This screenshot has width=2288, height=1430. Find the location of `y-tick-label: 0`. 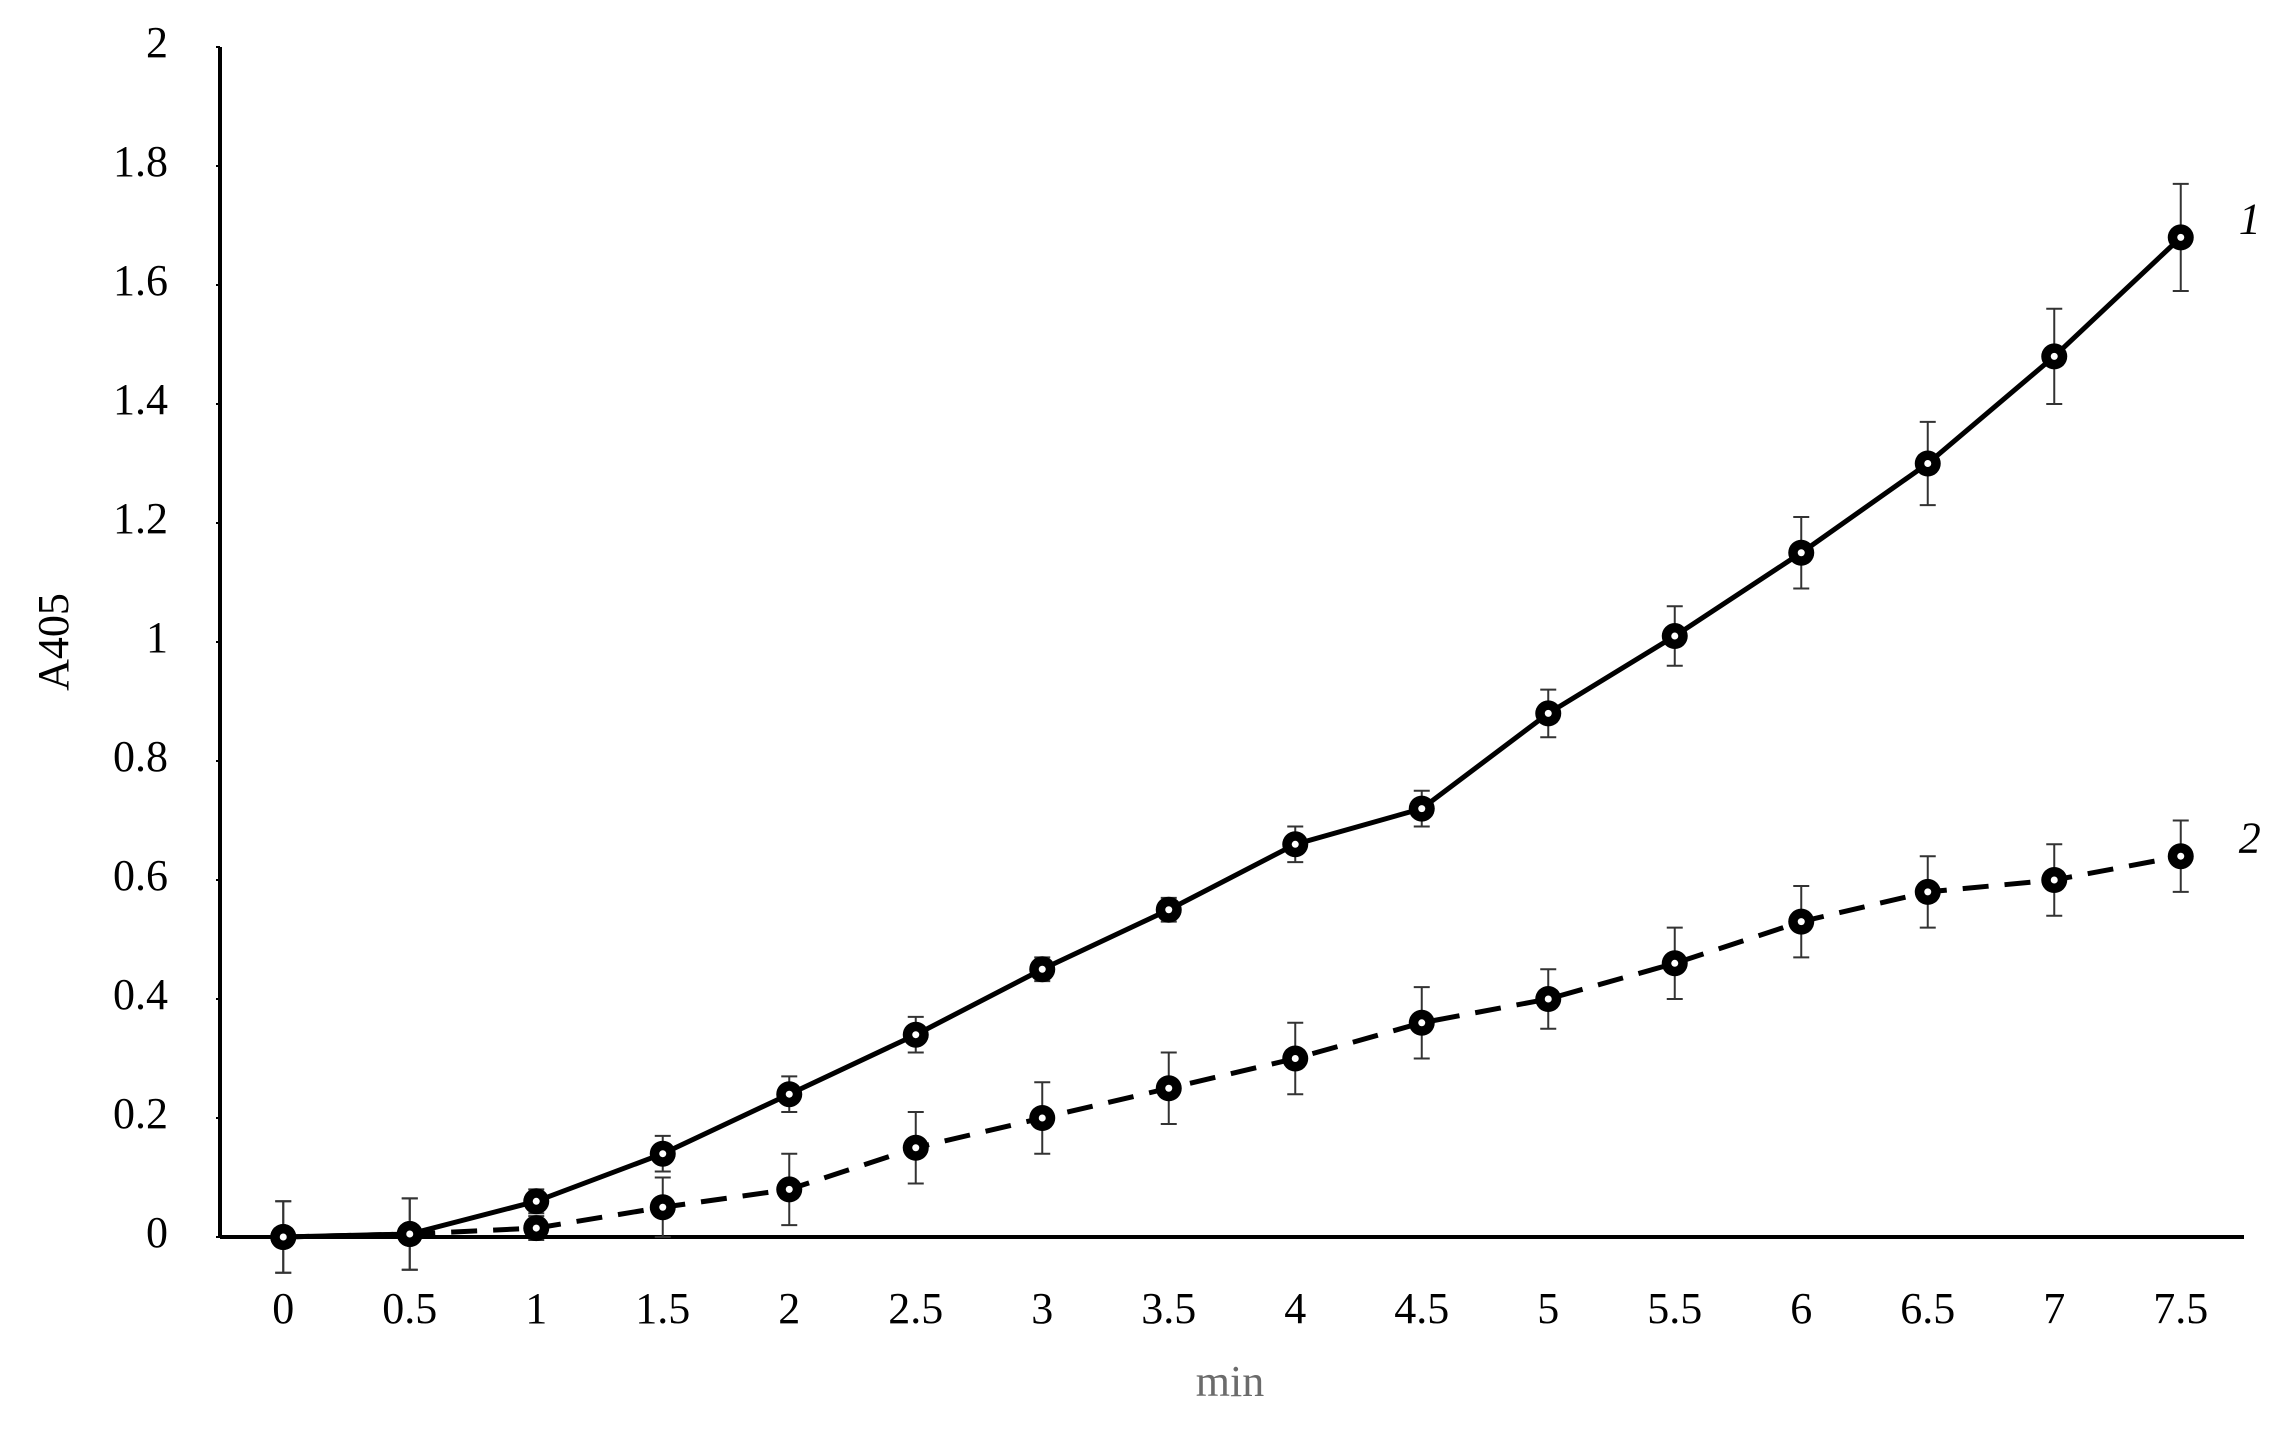

y-tick-label: 0 is located at coordinates (157, 1232).